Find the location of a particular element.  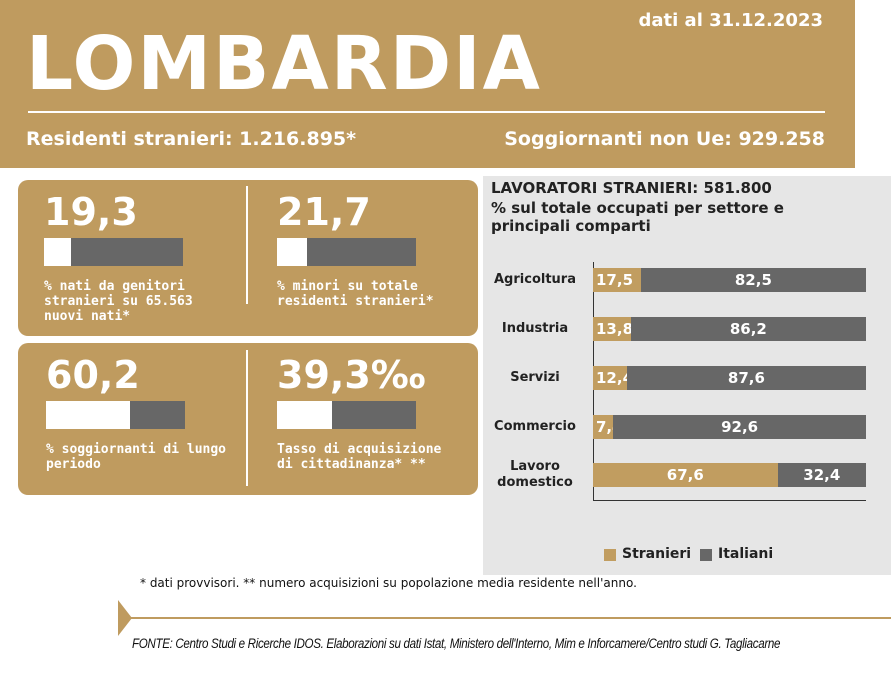

axis is located at coordinates (729, 500).